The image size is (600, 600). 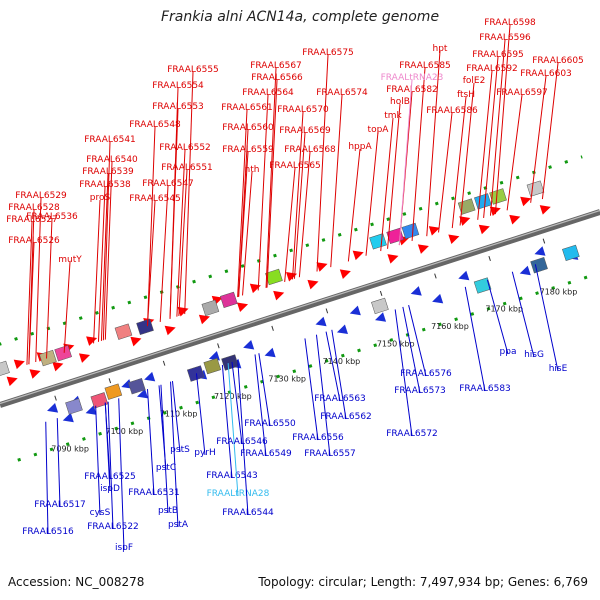 I want to click on forward-gene-label: FRAAL6603, so click(x=546, y=74).